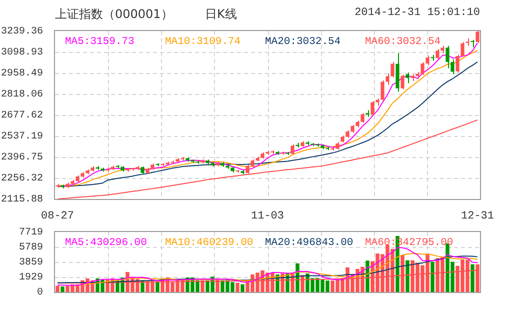 This screenshot has width=505, height=330. What do you see at coordinates (309, 242) in the screenshot?
I see `text: MA20:496843.00` at bounding box center [309, 242].